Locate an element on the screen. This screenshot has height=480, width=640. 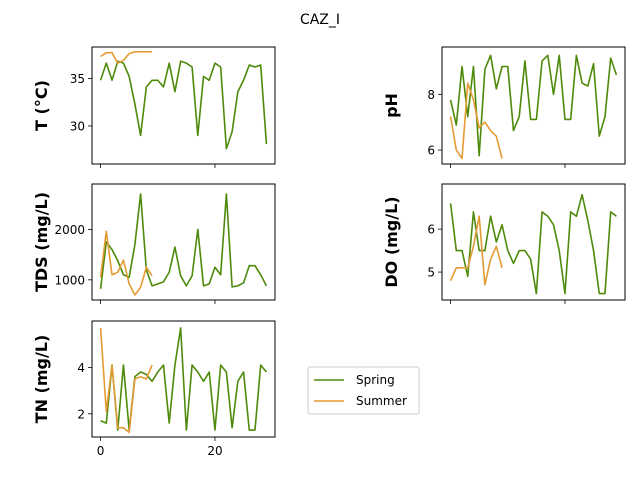
y-tick-label: 5 is located at coordinates (431, 273).